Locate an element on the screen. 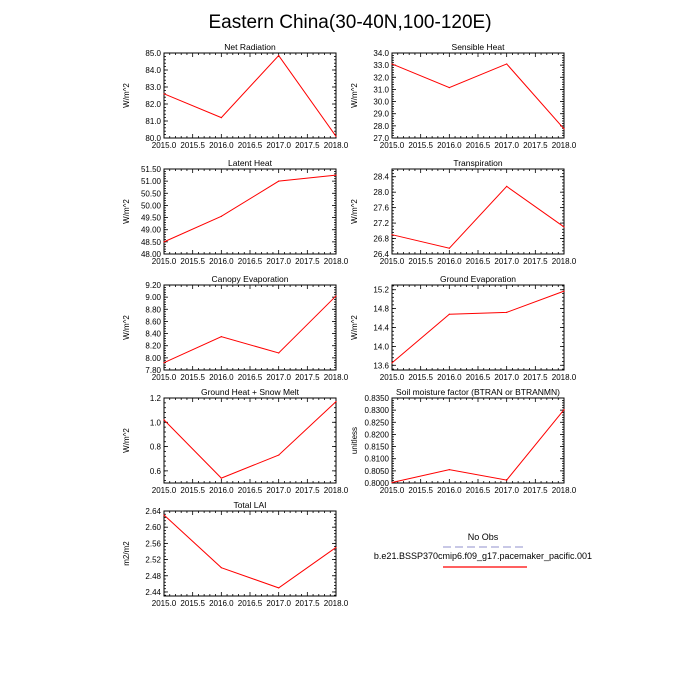 Image resolution: width=700 pixels, height=700 pixels. y-tick-label: 9.00 is located at coordinates (153, 297).